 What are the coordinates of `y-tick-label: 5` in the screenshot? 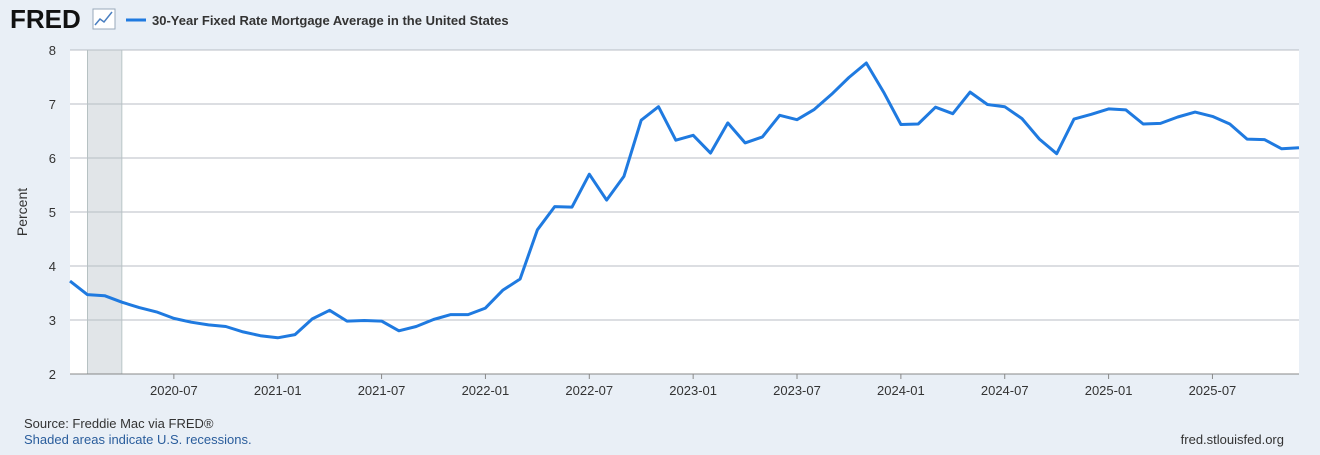 It's located at (52, 212).